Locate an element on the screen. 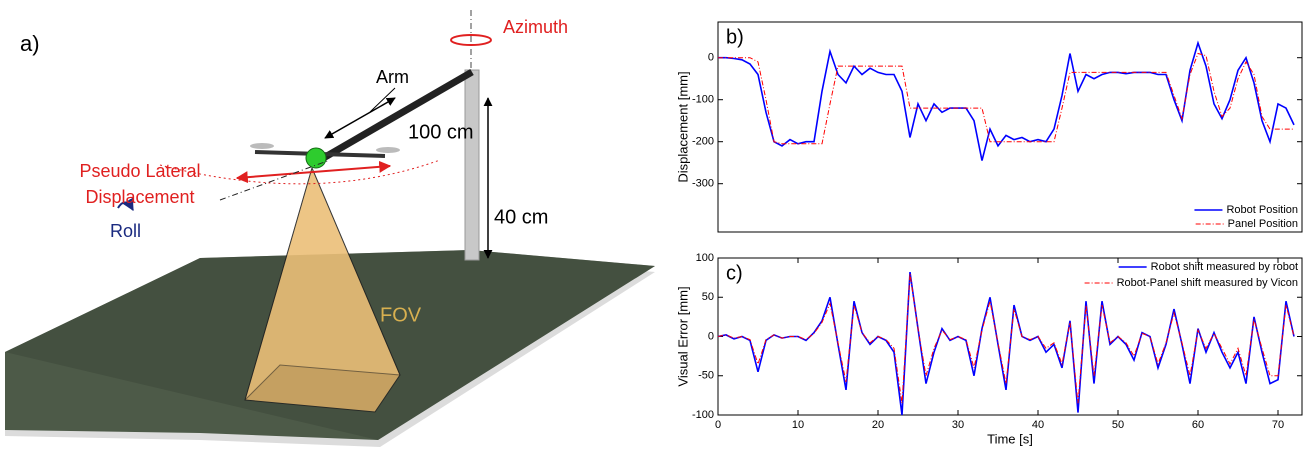  x-axis-label: Time [s] is located at coordinates (1010, 438).